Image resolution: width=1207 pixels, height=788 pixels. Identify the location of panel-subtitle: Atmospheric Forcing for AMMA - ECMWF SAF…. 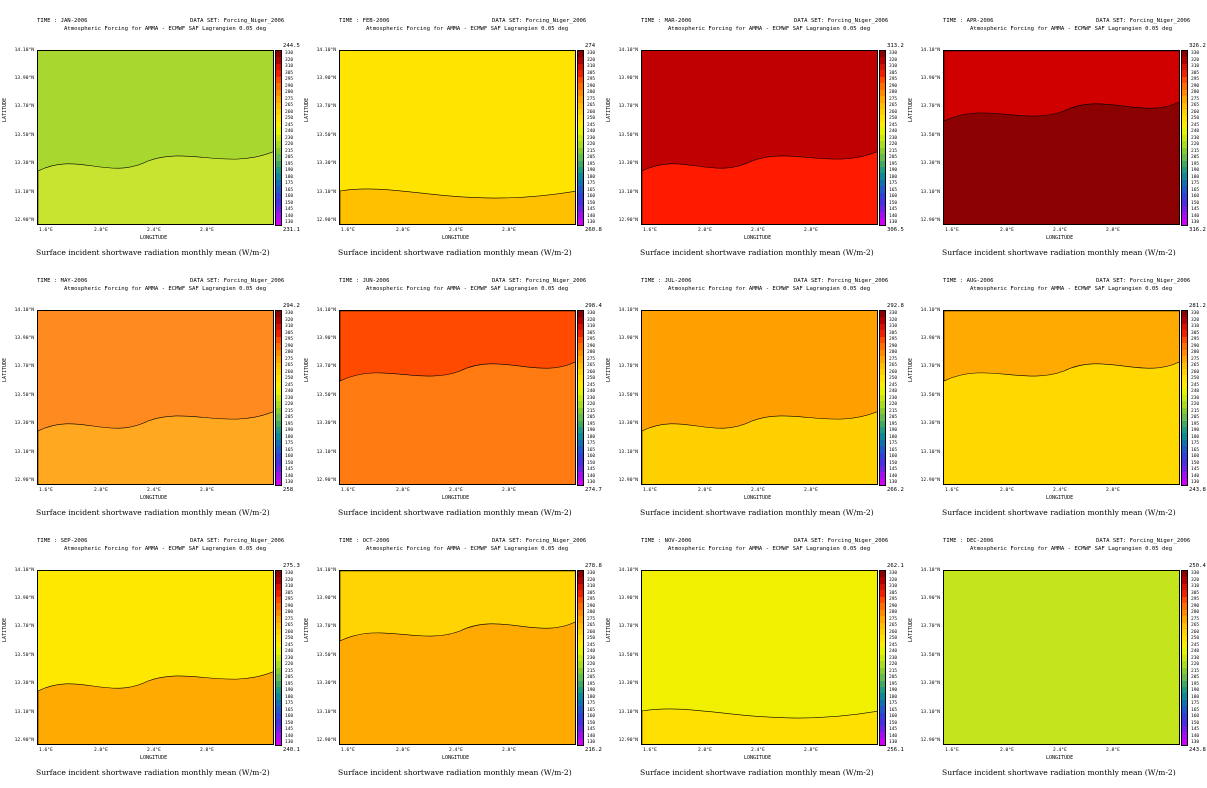
(769, 549).